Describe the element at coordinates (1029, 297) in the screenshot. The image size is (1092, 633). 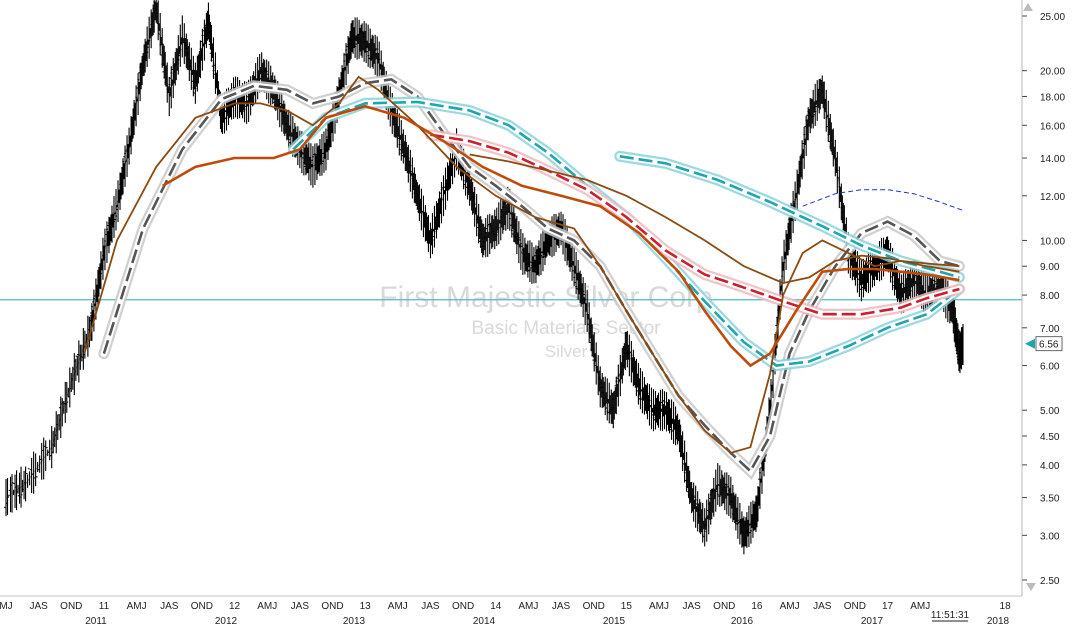
I see `corner-arrows` at that location.